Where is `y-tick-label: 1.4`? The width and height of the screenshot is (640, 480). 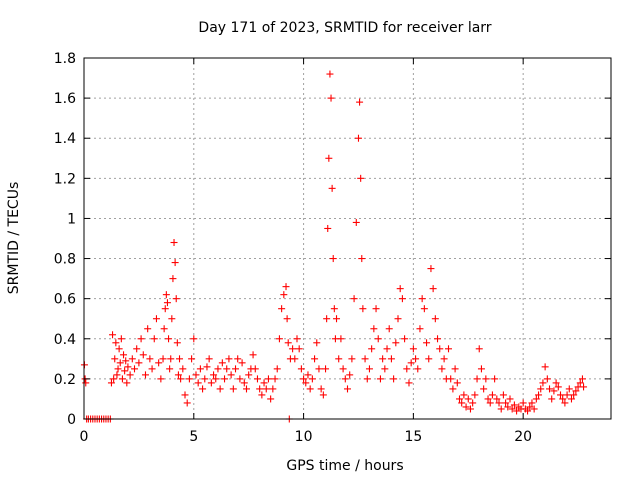
y-tick-label: 1.4 is located at coordinates (65, 139).